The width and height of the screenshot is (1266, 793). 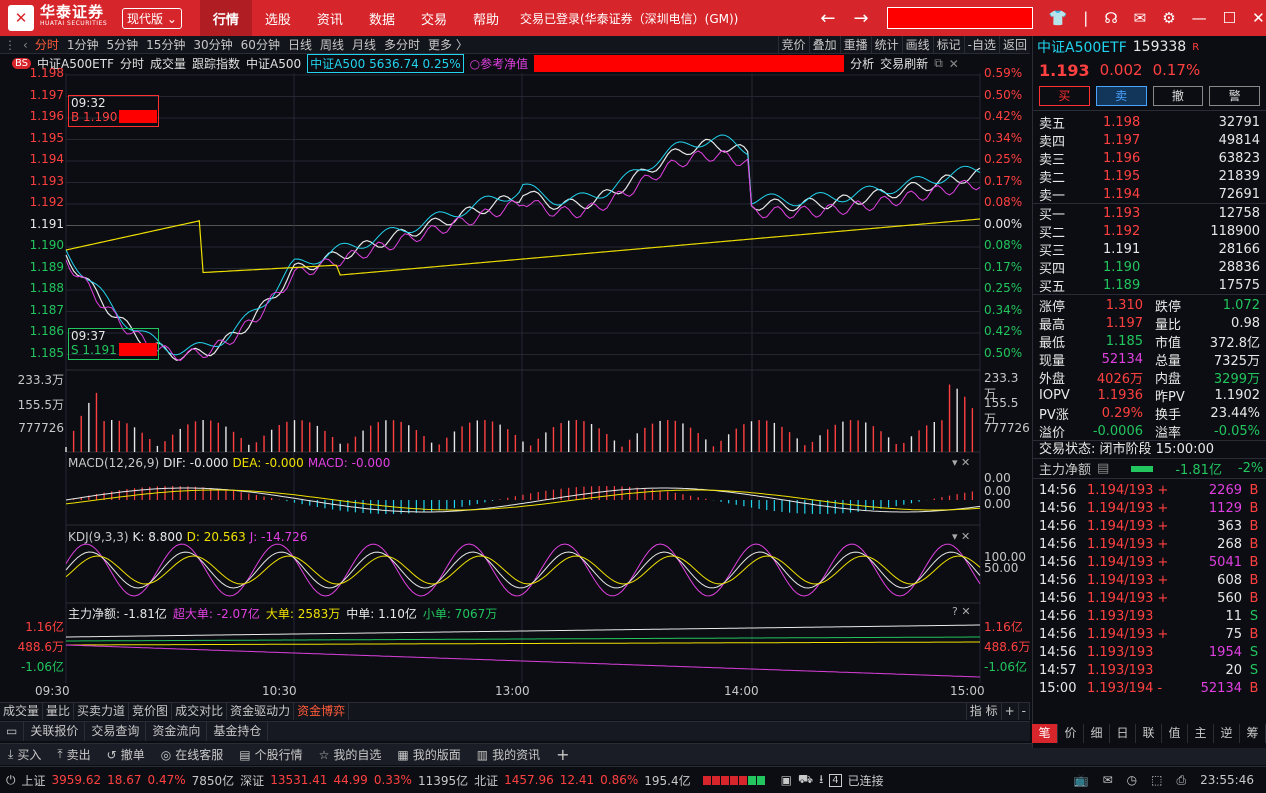 I want to click on window-icon: ⬚, so click(x=1157, y=780).